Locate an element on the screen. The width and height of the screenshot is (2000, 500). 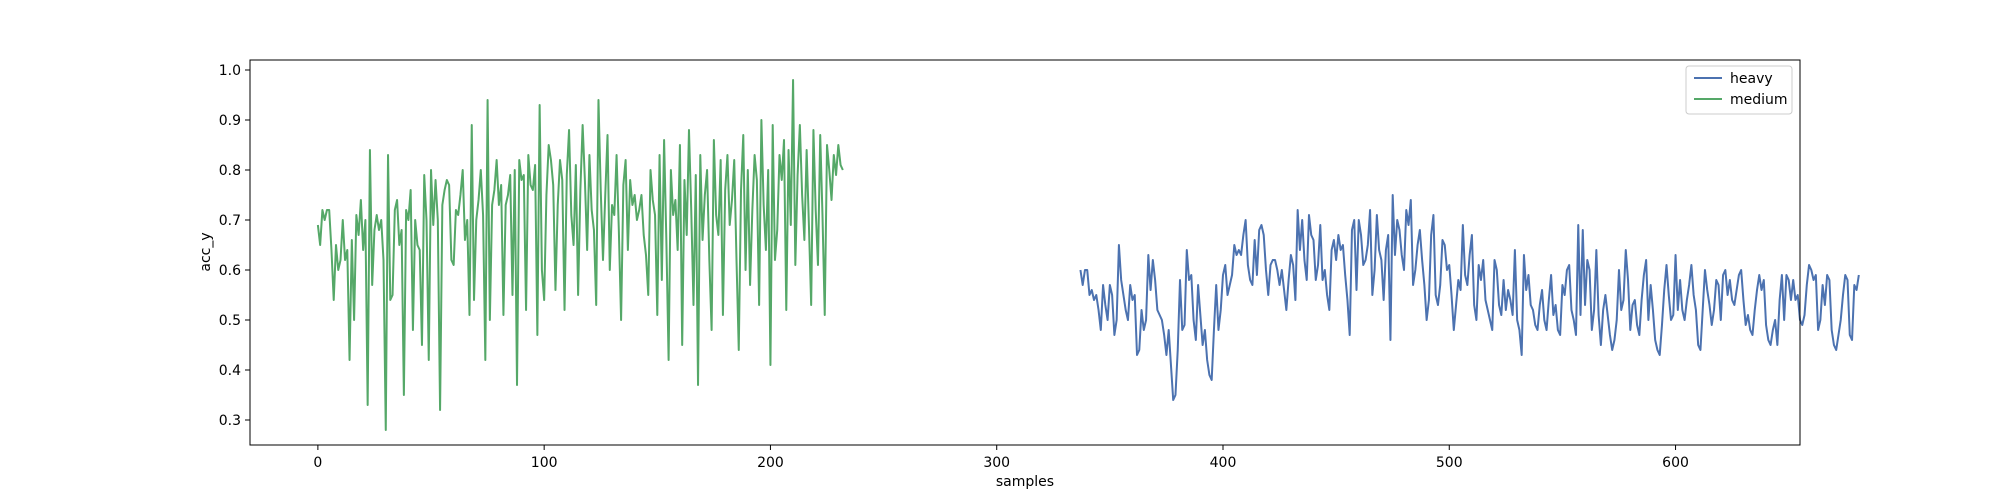
x-tick-label: 200 is located at coordinates (770, 463).